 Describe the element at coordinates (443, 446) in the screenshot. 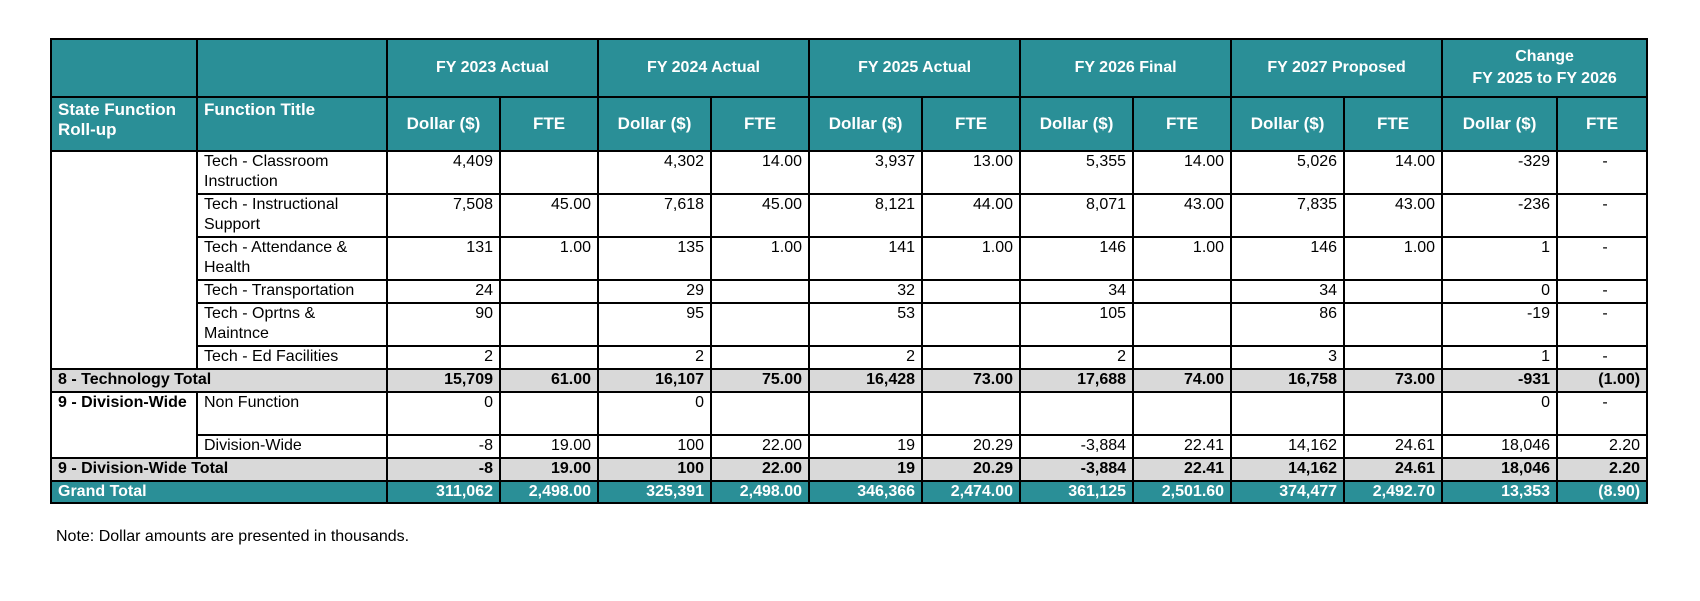

I see `cell-dollar: -8` at that location.